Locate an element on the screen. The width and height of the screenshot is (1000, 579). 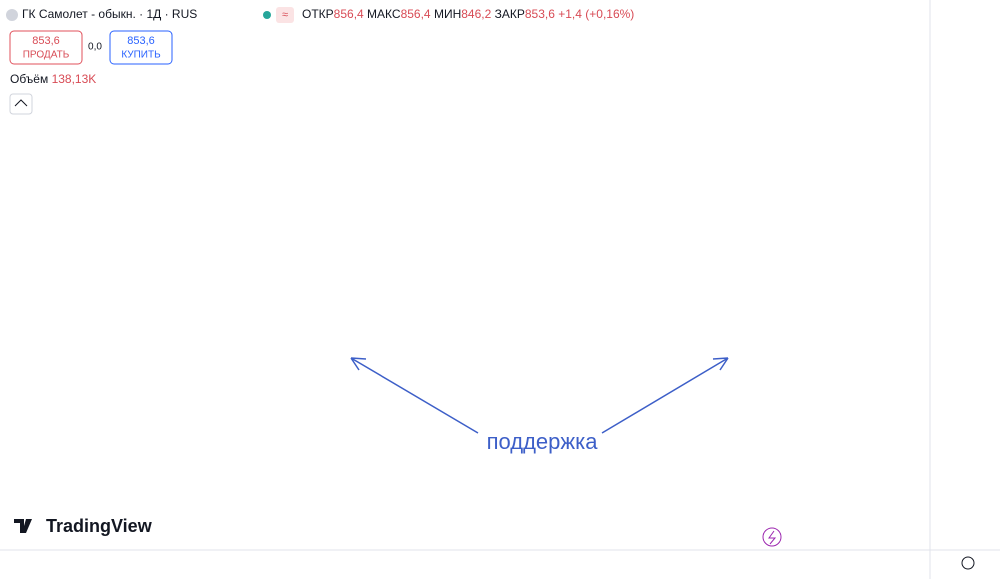
event-icon is located at coordinates (772, 537).